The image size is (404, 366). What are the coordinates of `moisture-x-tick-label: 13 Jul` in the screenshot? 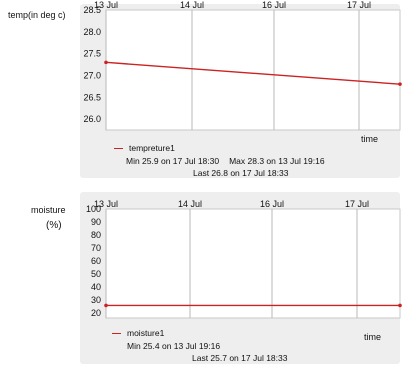 It's located at (106, 204).